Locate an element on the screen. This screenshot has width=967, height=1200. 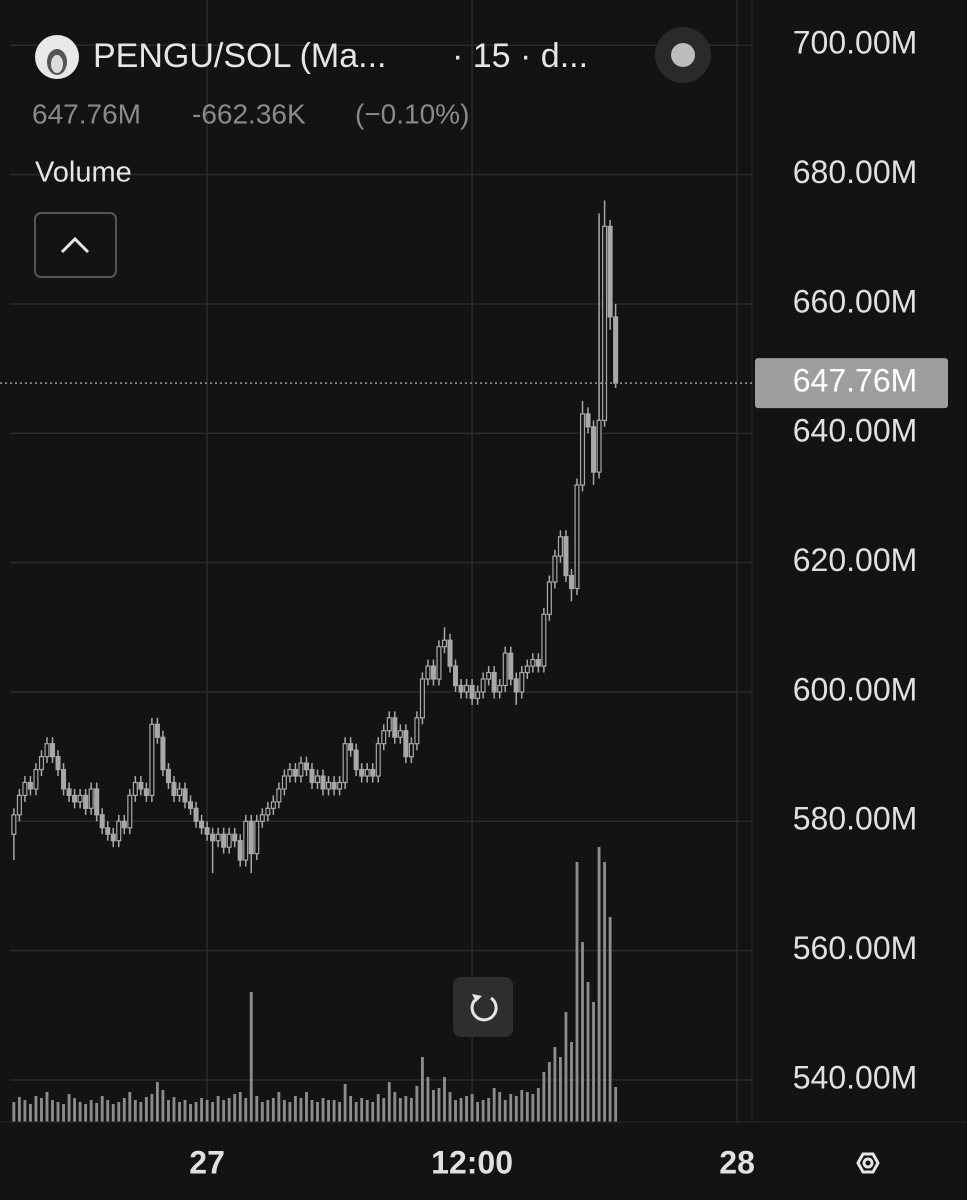
chevron-icon is located at coordinates (75, 245).